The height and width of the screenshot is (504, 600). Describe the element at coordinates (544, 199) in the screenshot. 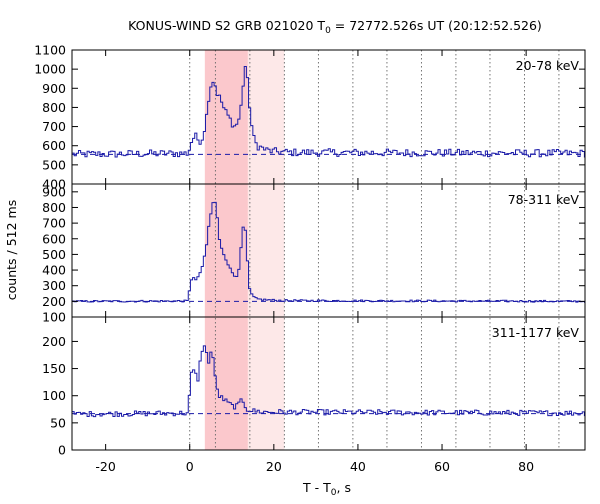

I see `panel-2-band-label: 78-311 keV` at that location.